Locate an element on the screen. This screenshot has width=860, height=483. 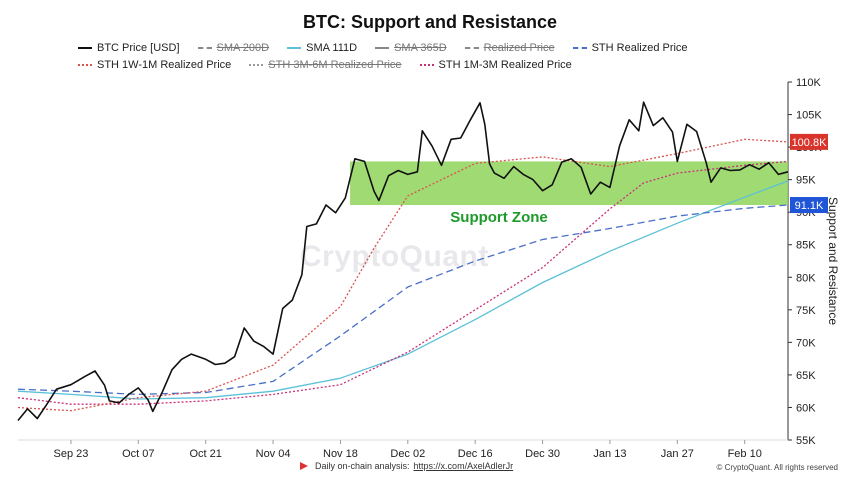
value-badge-label: 100.8K is located at coordinates (810, 143).